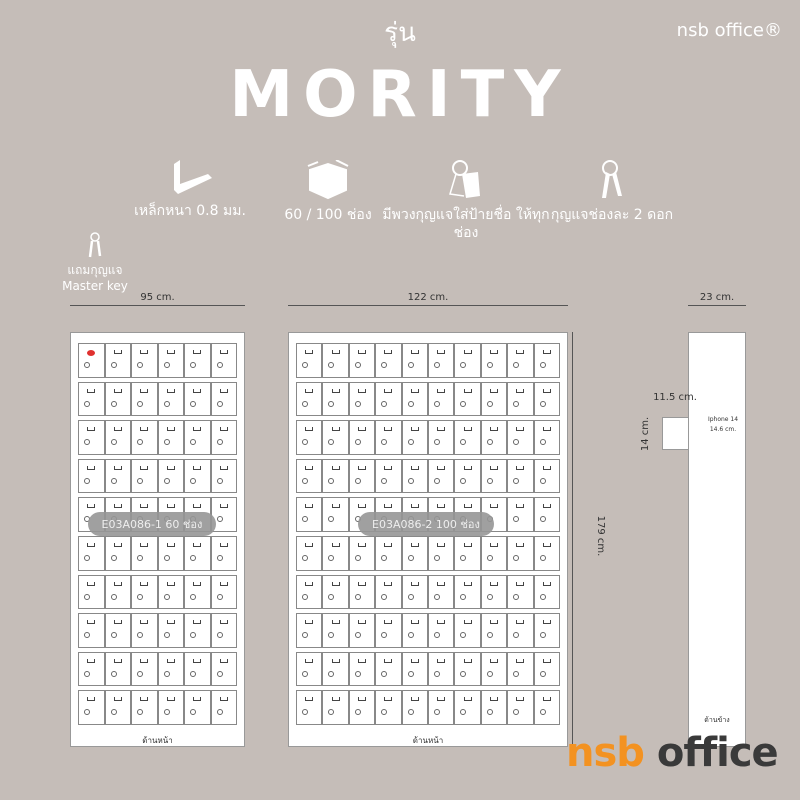 The height and width of the screenshot is (800, 800). I want to click on feature-keytag: มีพวงกุญแจใส่ป้ายชื่อ ให้ทุกช่อง, so click(466, 201).